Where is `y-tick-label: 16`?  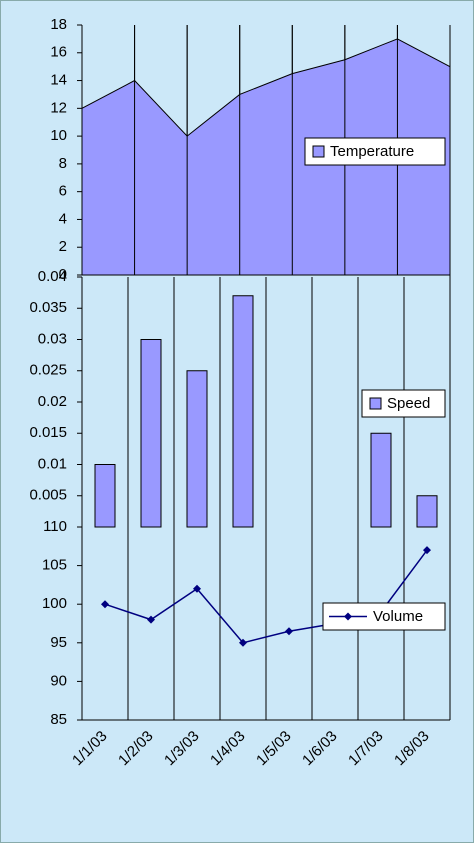 y-tick-label: 16 is located at coordinates (58, 52).